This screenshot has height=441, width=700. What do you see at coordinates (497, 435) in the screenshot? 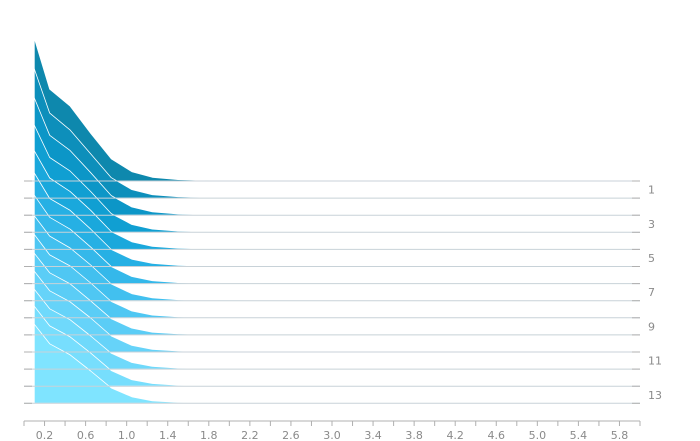
I see `x-tick-label: 4.6` at bounding box center [497, 435].